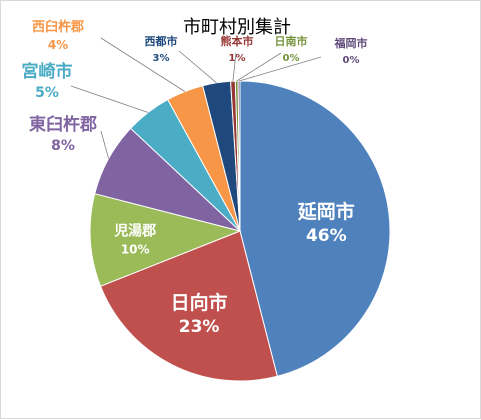 The image size is (481, 420). I want to click on slice-name-label-9: 日南市, so click(291, 41).